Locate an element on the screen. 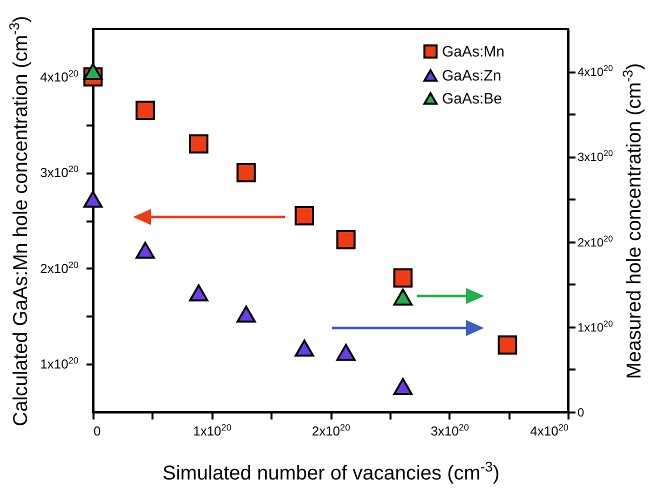 This screenshot has width=648, height=496. x-tick-label: 4x10$^{20}$ is located at coordinates (549, 430).